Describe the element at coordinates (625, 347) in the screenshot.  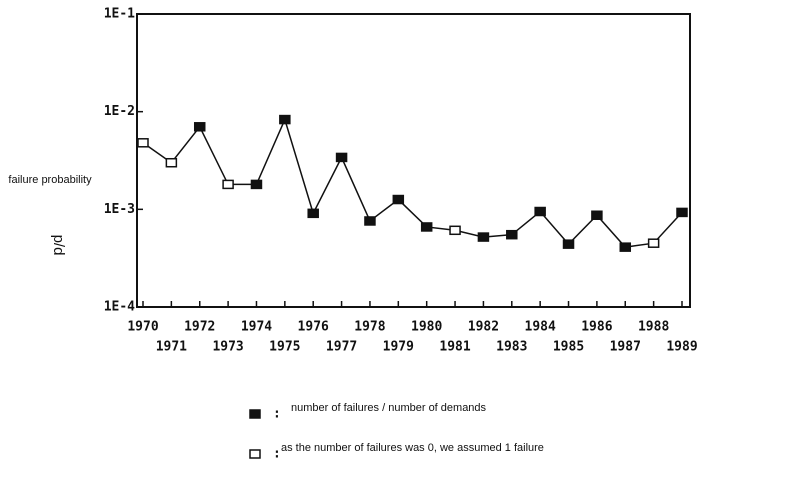
I see `x-tick-label: 1987` at that location.